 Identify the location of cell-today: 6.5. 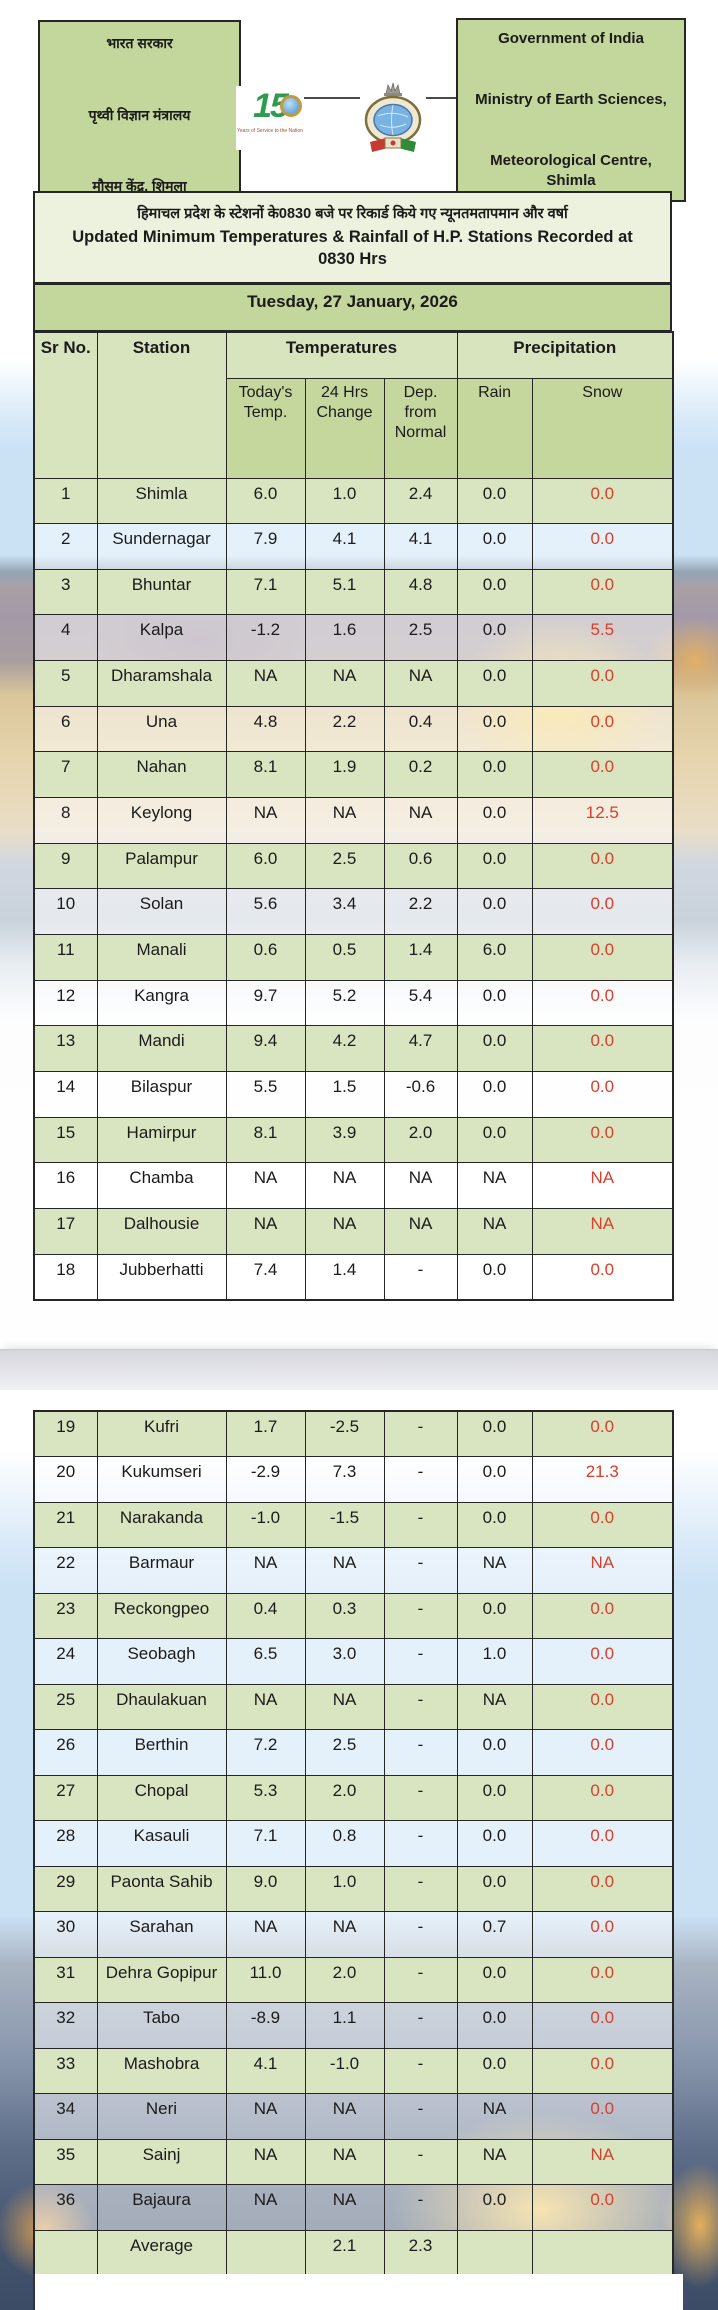
(265, 1661).